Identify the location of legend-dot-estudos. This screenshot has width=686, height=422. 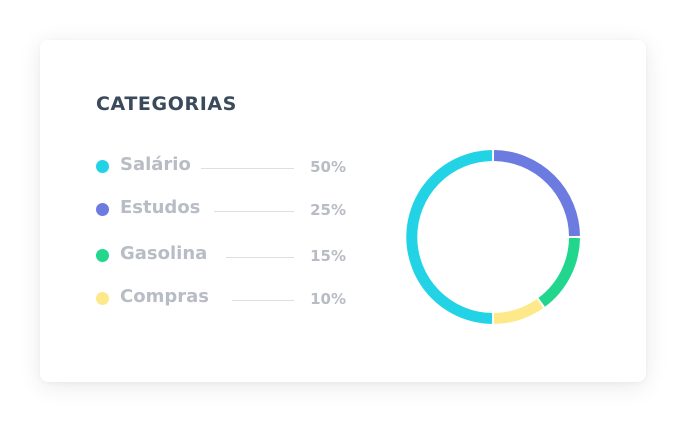
(102, 209).